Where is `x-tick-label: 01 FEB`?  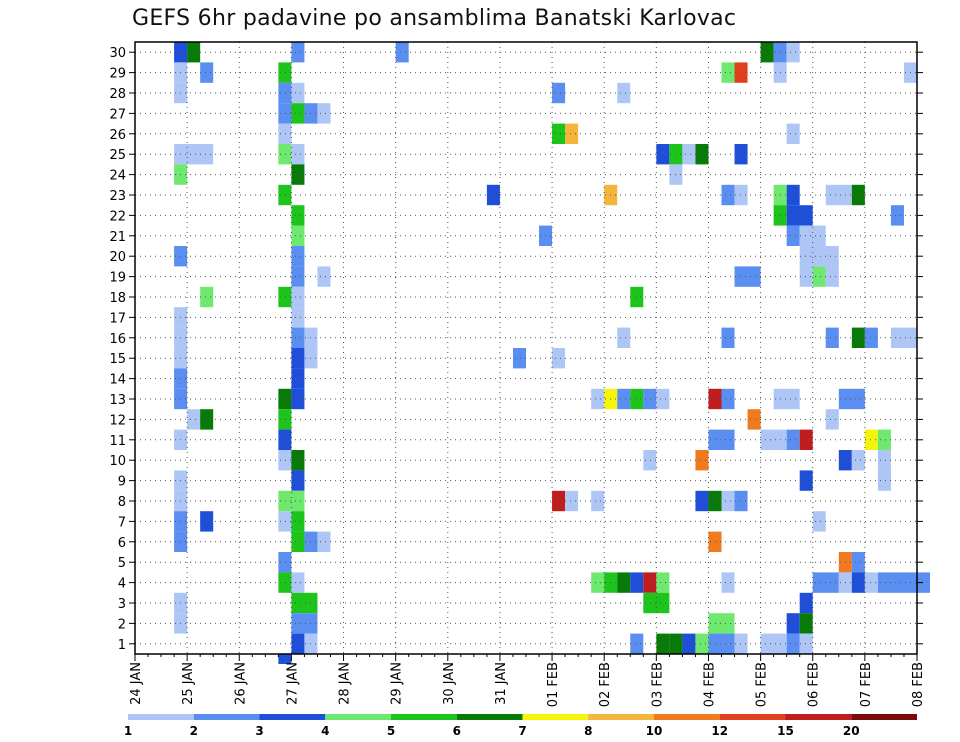
x-tick-label: 01 FEB is located at coordinates (553, 684).